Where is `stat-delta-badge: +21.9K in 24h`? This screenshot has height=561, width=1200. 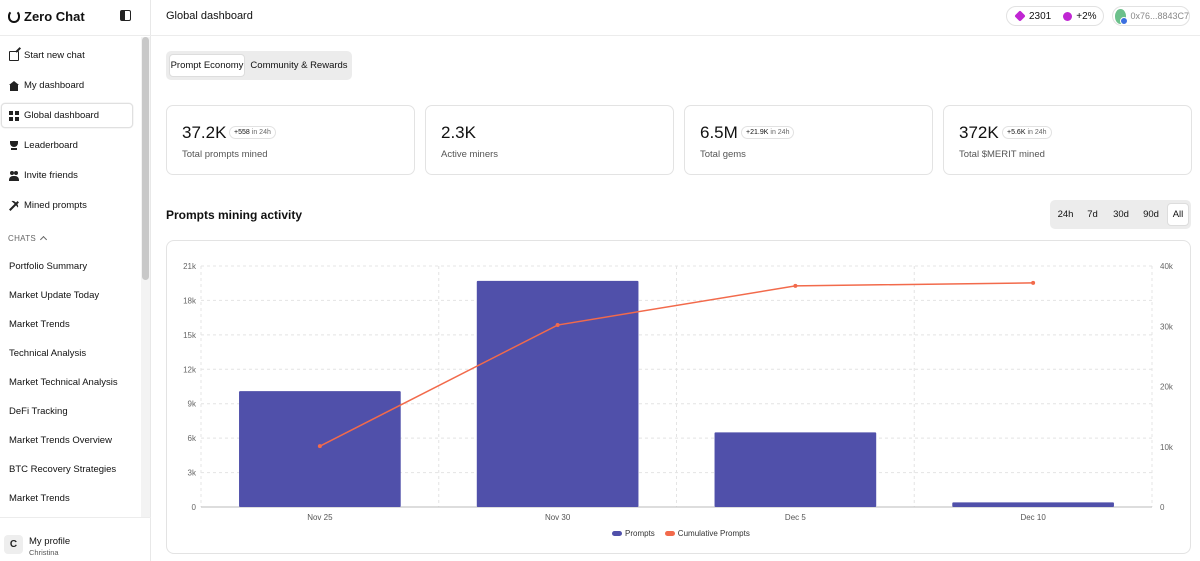 stat-delta-badge: +21.9K in 24h is located at coordinates (768, 132).